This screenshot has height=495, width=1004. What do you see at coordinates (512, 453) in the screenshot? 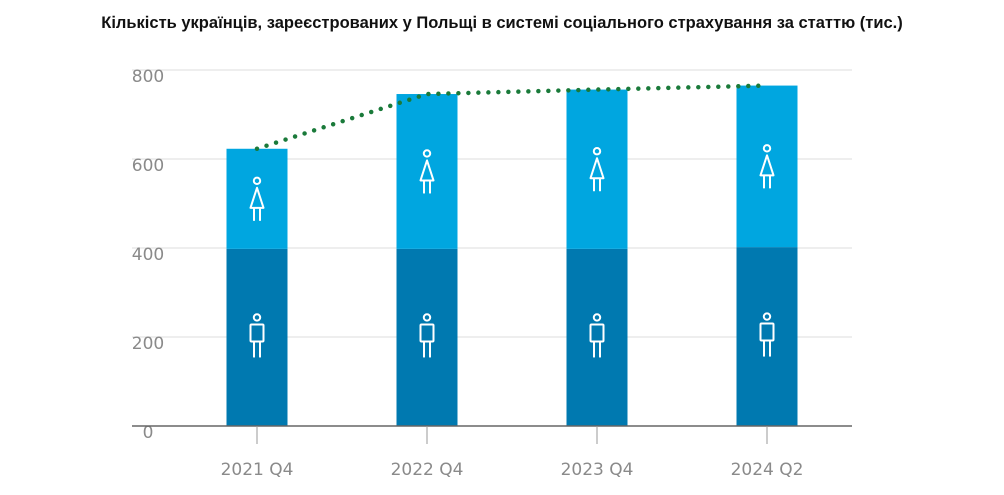
I see `x-axis-ticks: 2021 Q4 2022 Q4 2023 Q4 2024 Q2` at bounding box center [512, 453].